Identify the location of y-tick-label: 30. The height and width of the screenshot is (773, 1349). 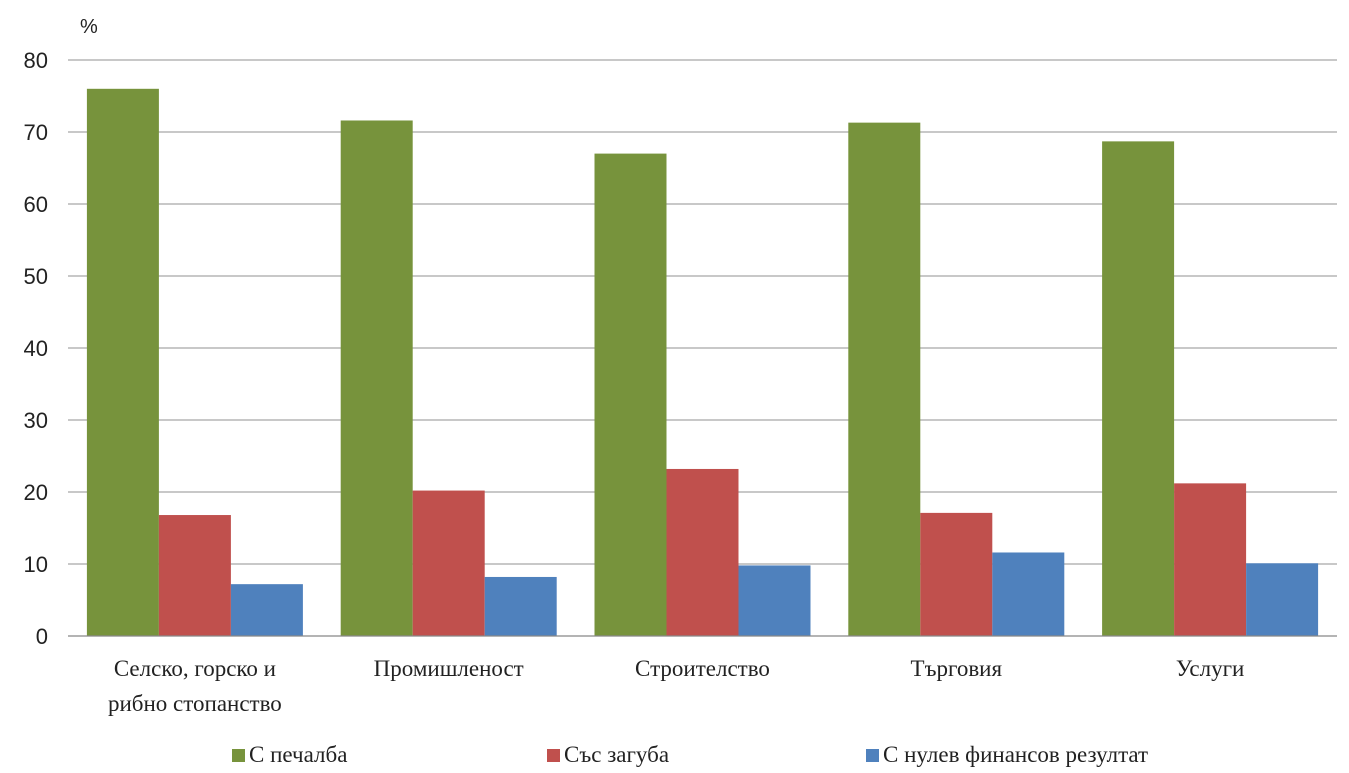
(36, 420).